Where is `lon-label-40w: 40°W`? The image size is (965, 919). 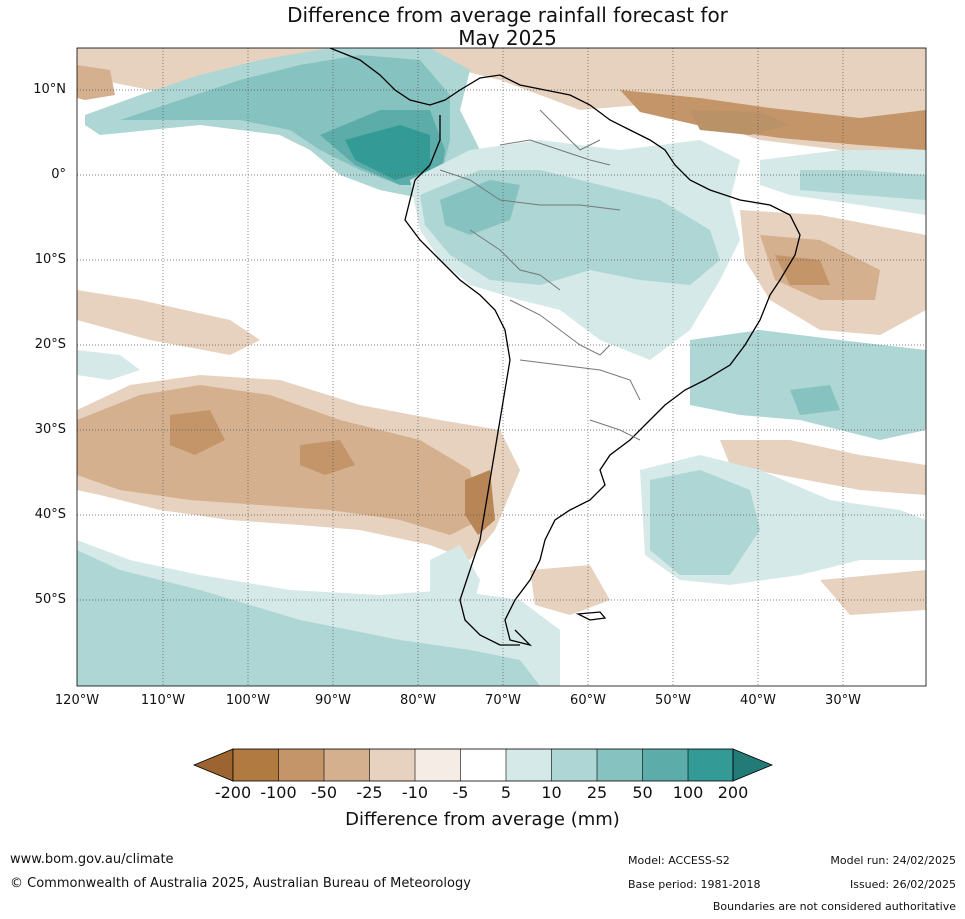
lon-label-40w: 40°W is located at coordinates (758, 700).